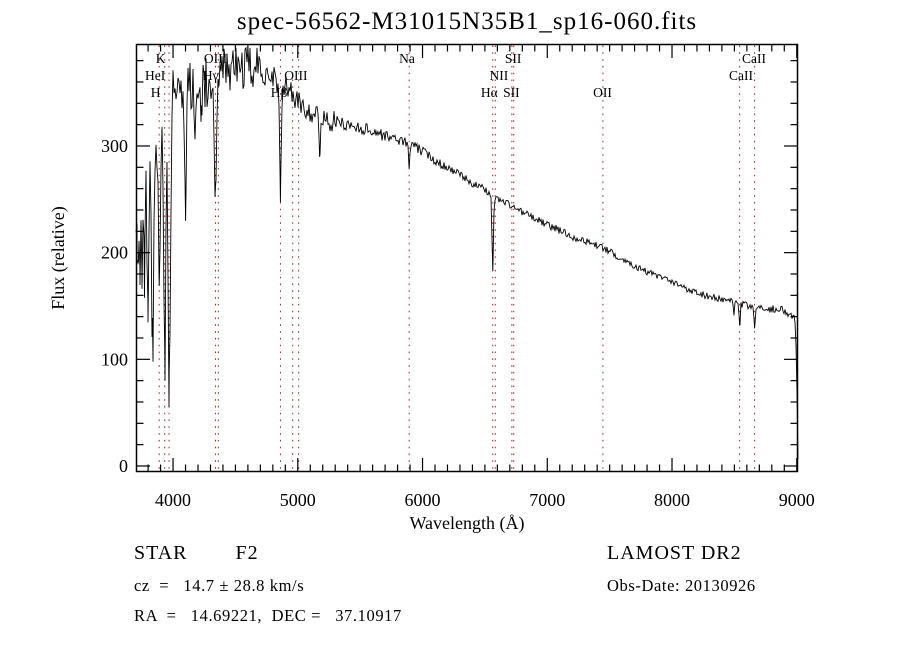 The width and height of the screenshot is (900, 650). I want to click on spectral-line-label: Hα, so click(489, 92).